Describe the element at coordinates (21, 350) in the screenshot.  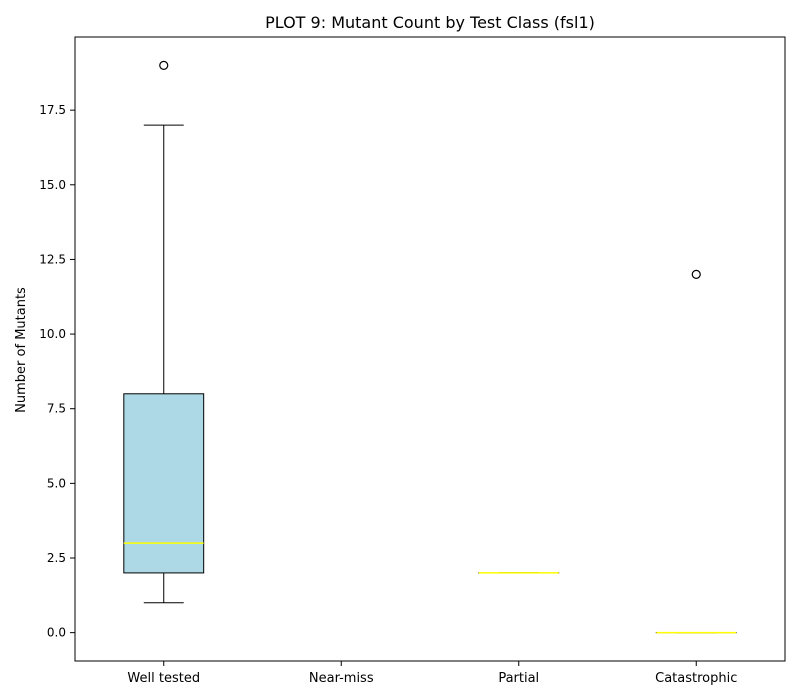
I see `y-axis-label: Number of Mutants` at that location.